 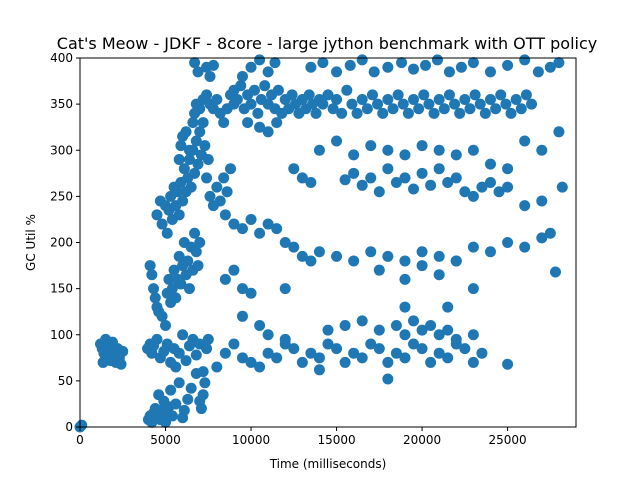 What do you see at coordinates (507, 440) in the screenshot?
I see `x-tick-label: 25000` at bounding box center [507, 440].